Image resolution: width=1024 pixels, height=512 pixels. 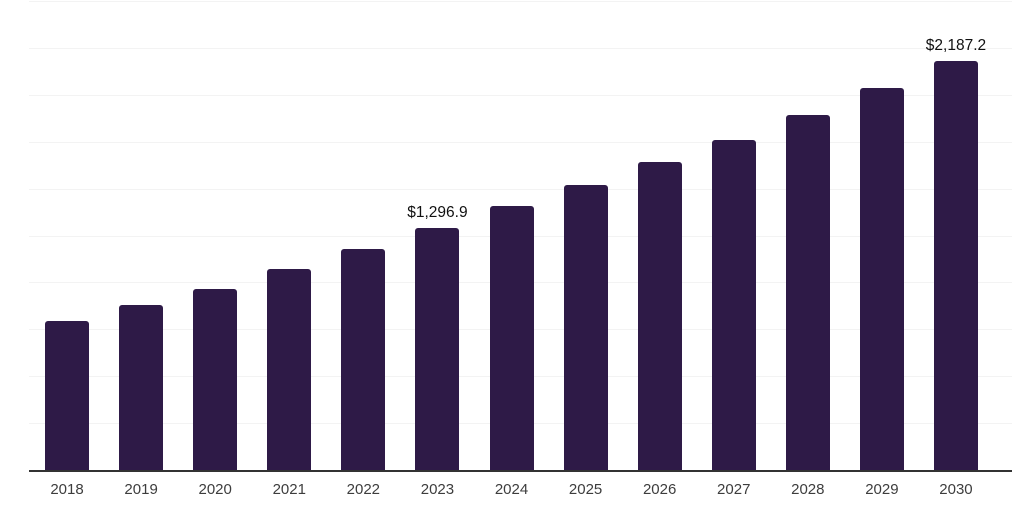 I want to click on x-axis-label-2022: 2022, so click(x=363, y=489).